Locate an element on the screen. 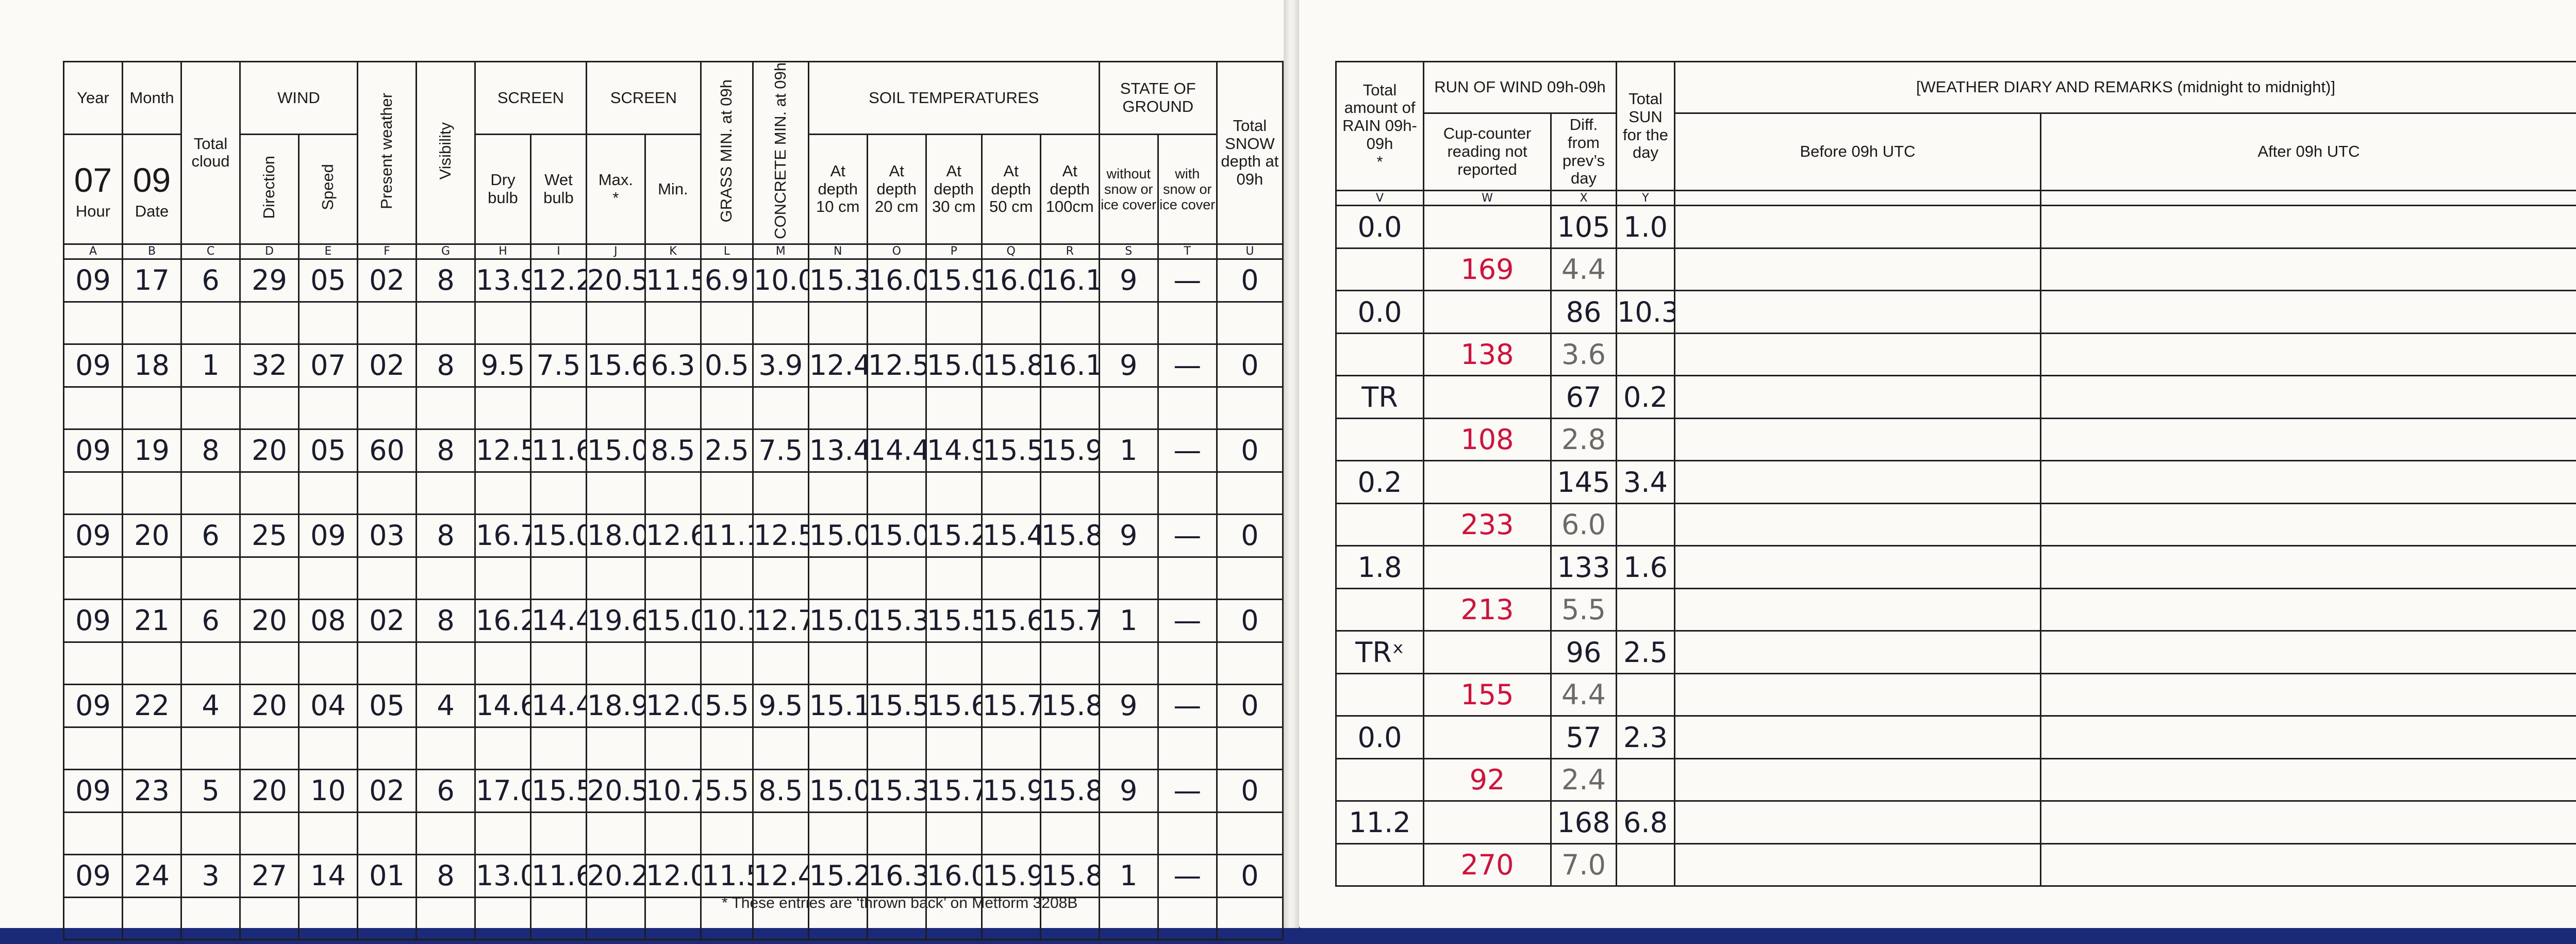  cup-counter-row: 169 4.4 is located at coordinates (1956, 269).